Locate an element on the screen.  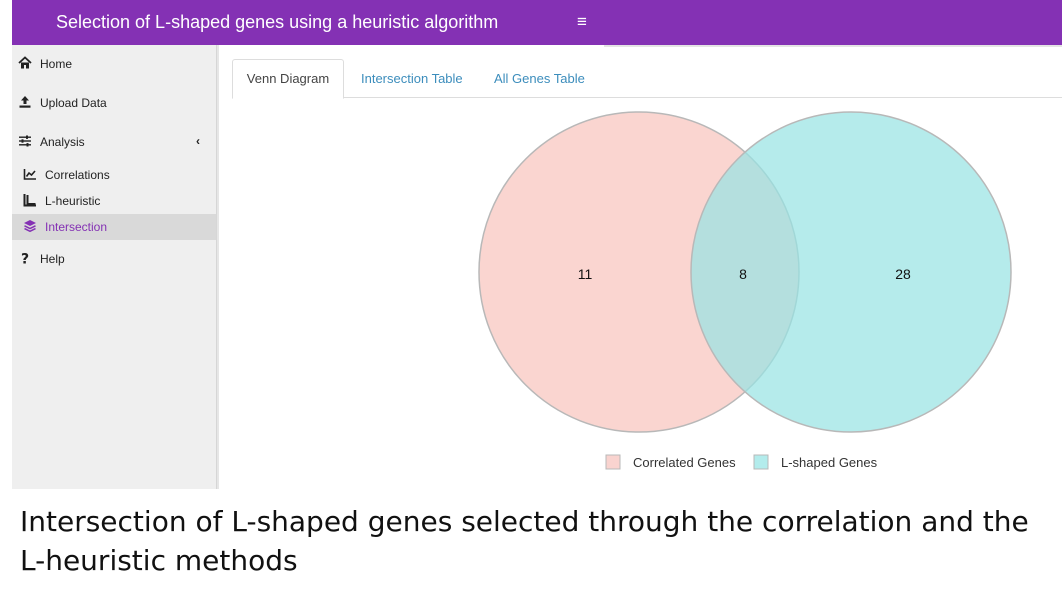
chevron-left-icon: ‹ is located at coordinates (198, 141).